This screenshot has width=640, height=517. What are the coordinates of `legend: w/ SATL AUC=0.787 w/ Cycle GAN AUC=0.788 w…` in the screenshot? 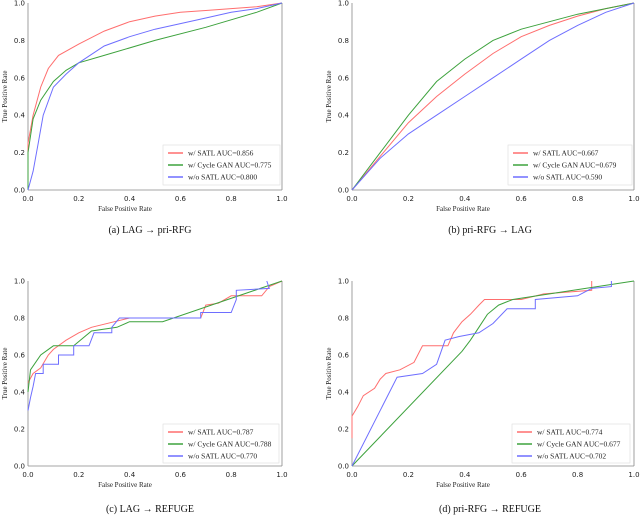 It's located at (221, 443).